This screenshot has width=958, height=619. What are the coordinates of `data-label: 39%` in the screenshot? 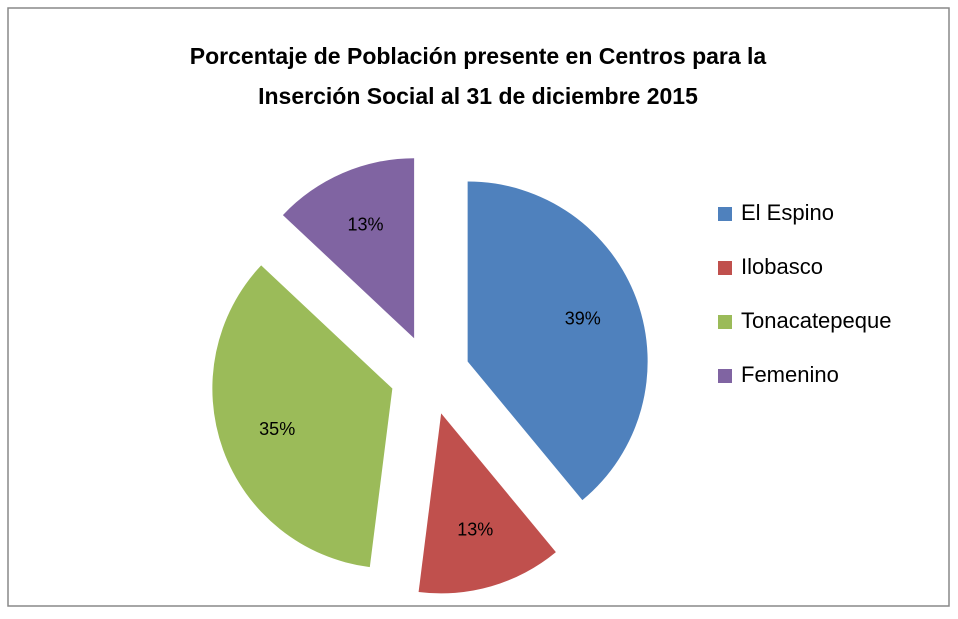 It's located at (583, 319).